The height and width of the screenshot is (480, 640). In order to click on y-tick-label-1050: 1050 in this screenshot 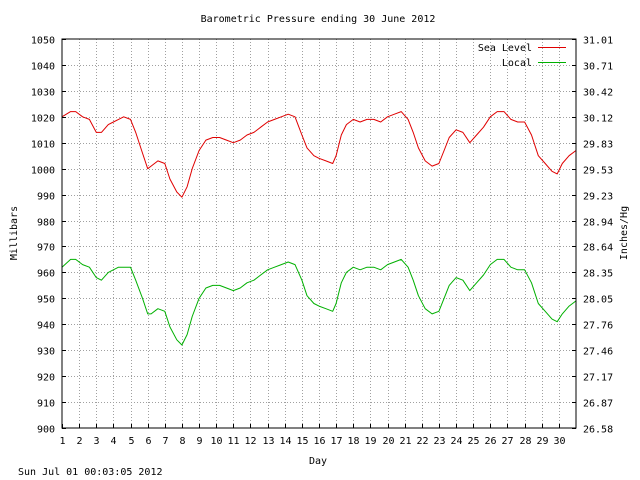, I will do `click(43, 41)`.